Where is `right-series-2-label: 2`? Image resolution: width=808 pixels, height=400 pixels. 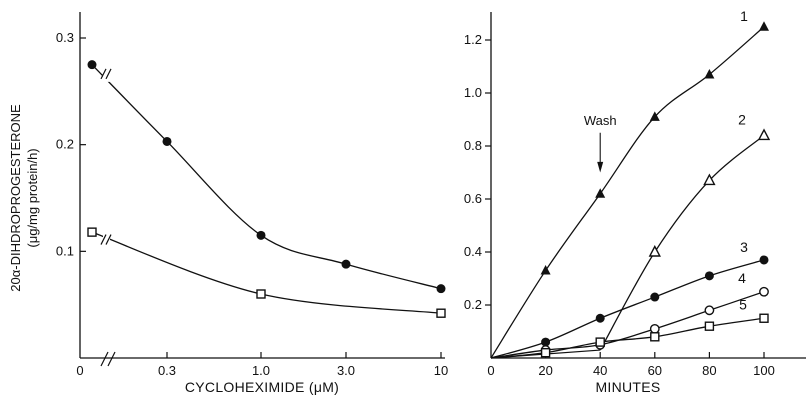
right-series-2-label: 2 is located at coordinates (742, 119).